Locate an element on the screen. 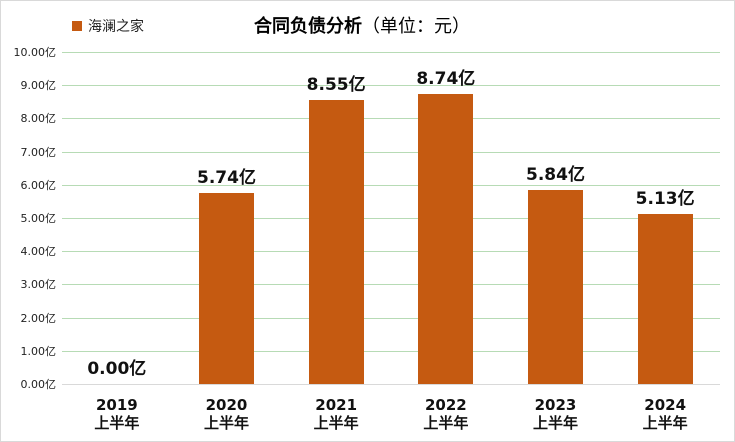  chart-legend: 海澜之家 is located at coordinates (108, 26).